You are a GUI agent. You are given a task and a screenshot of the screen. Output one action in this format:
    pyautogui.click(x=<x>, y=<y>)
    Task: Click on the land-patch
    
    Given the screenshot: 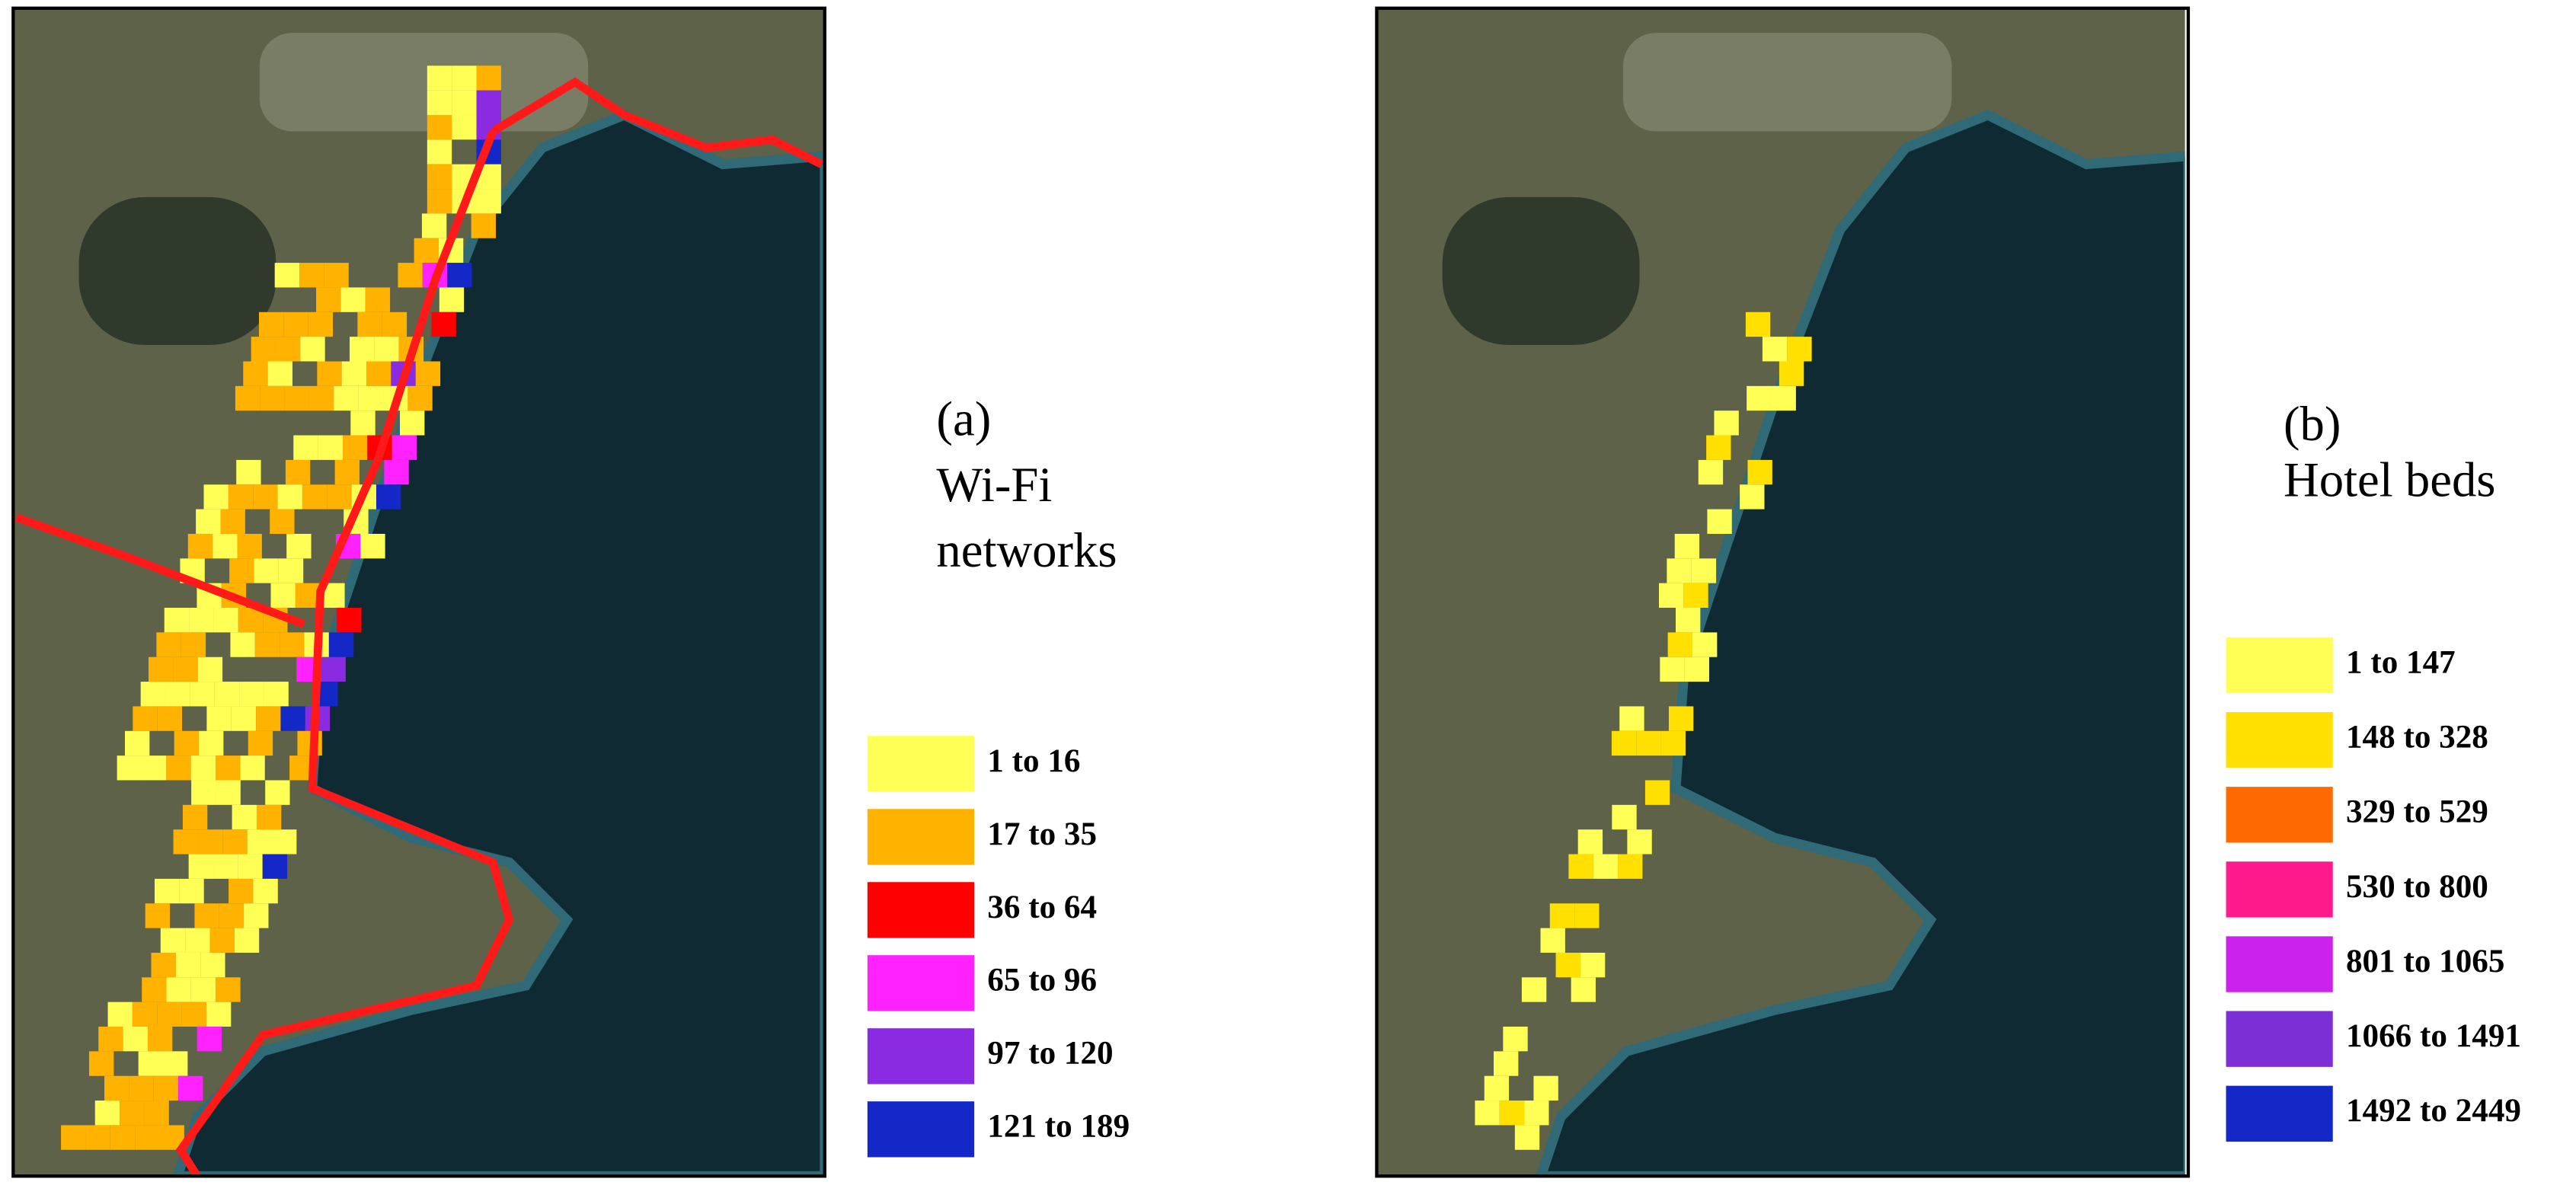 What is the action you would take?
    pyautogui.click(x=1787, y=82)
    